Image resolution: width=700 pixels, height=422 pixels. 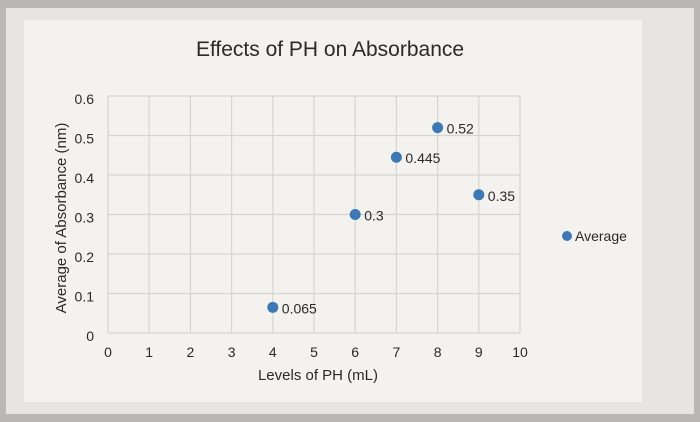 I want to click on y-axis-label: Average of Absorbance (nm), so click(x=61, y=218).